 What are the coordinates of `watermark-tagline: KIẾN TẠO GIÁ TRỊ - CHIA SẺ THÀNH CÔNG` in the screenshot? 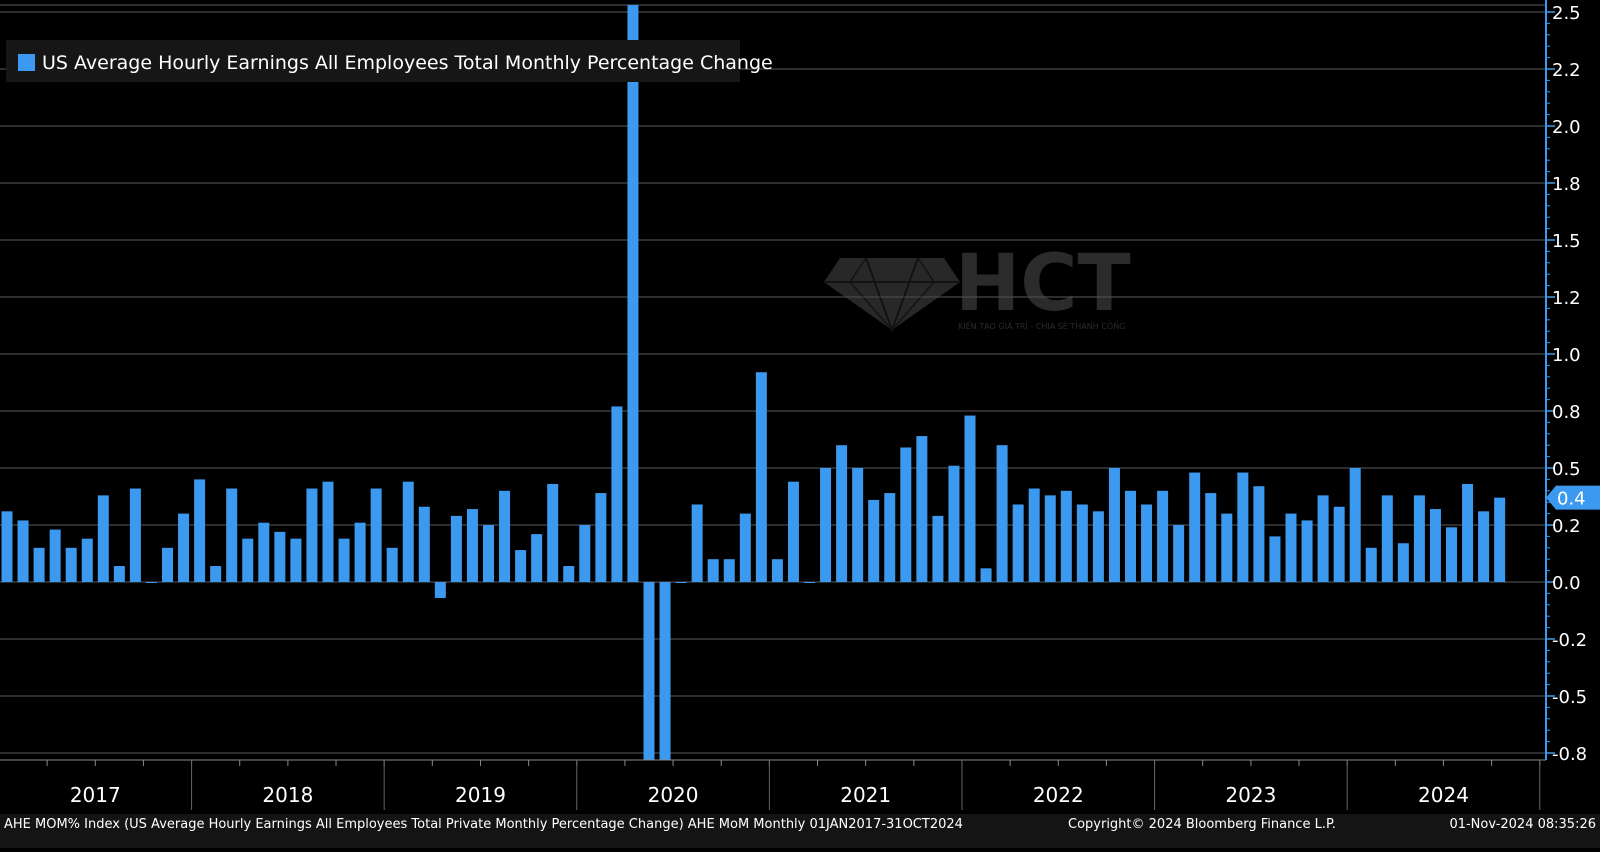 It's located at (1041, 326).